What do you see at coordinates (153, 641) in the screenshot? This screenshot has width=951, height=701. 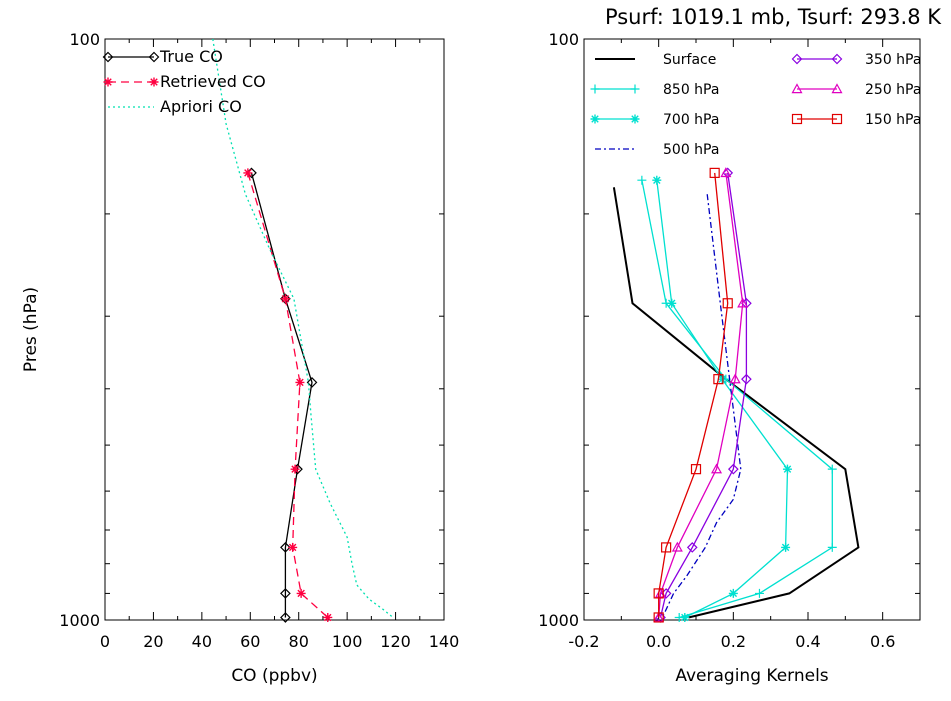 I see `x-tick-label: 20` at bounding box center [153, 641].